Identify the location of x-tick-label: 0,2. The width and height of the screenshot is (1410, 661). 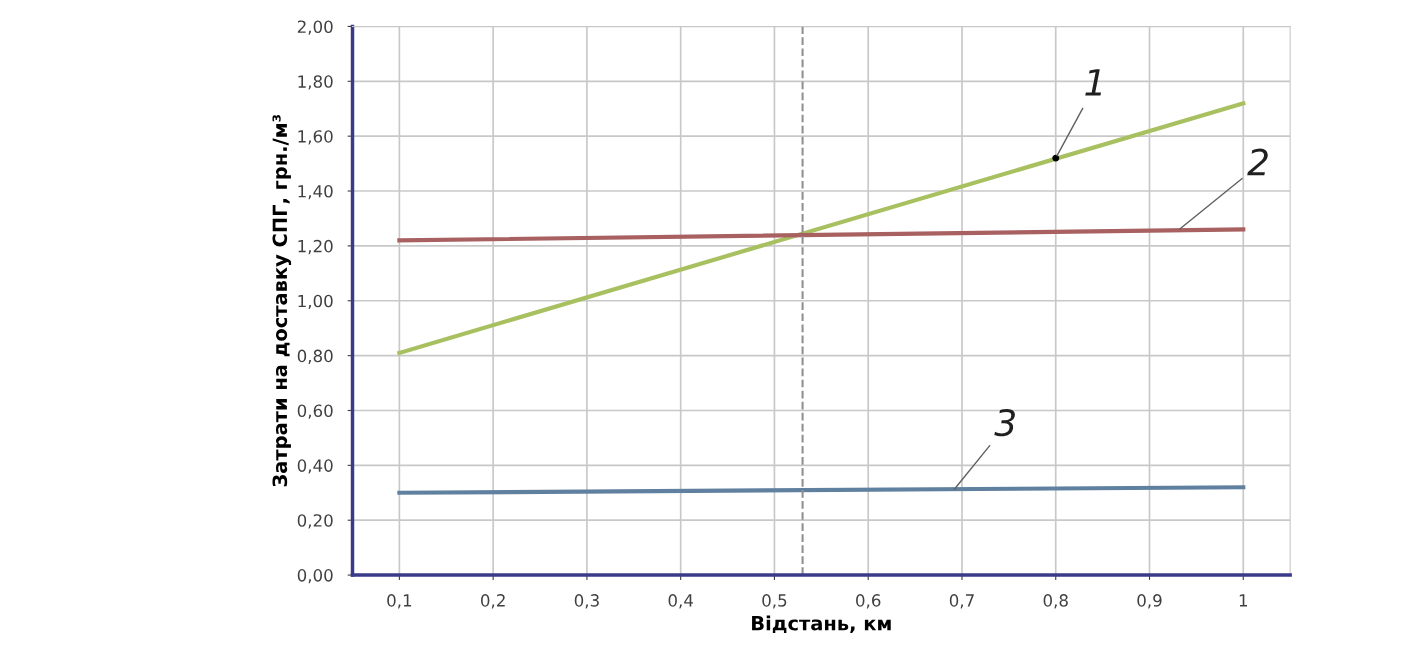
(492, 601).